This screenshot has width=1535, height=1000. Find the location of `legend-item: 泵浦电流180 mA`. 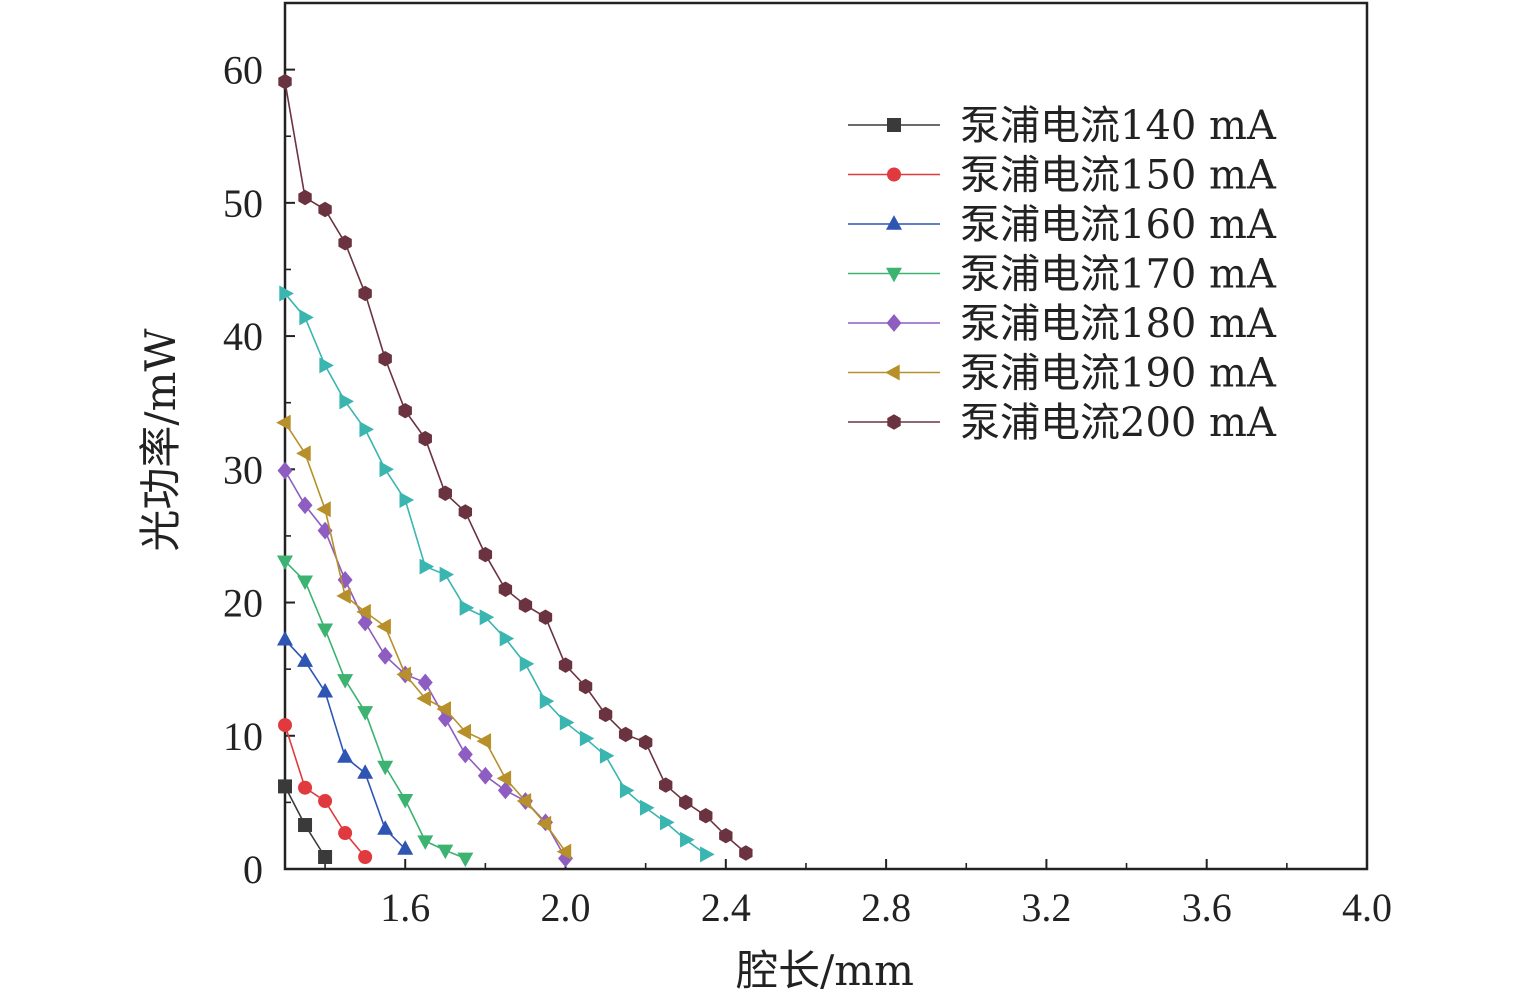

legend-item: 泵浦电流180 mA is located at coordinates (1062, 324).